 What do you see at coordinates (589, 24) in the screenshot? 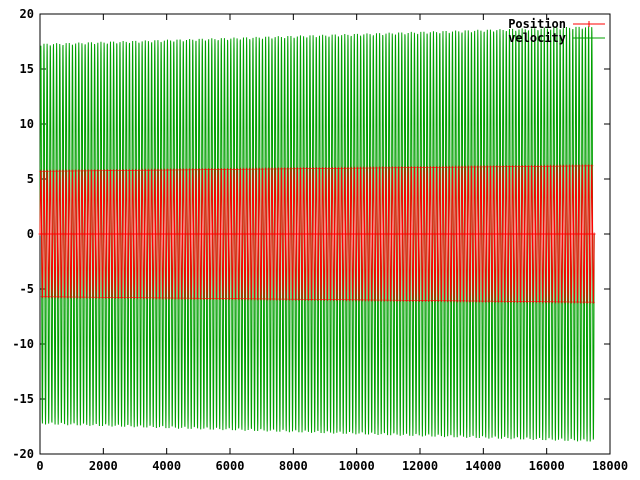
I see `legend-marker` at bounding box center [589, 24].